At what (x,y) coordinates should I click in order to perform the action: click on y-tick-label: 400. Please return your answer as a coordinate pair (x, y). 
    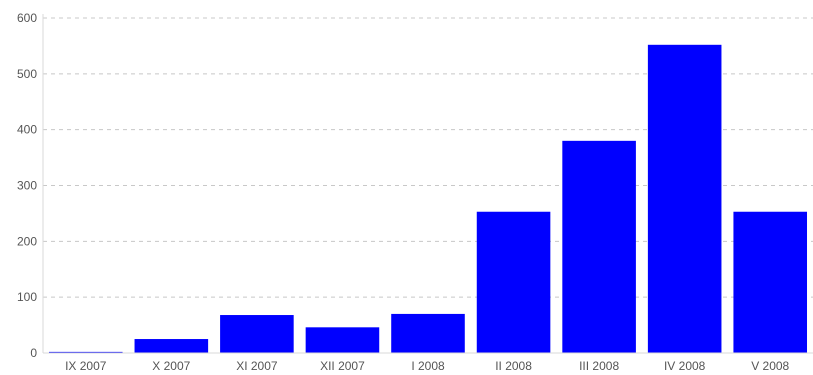
    Looking at the image, I should click on (27, 130).